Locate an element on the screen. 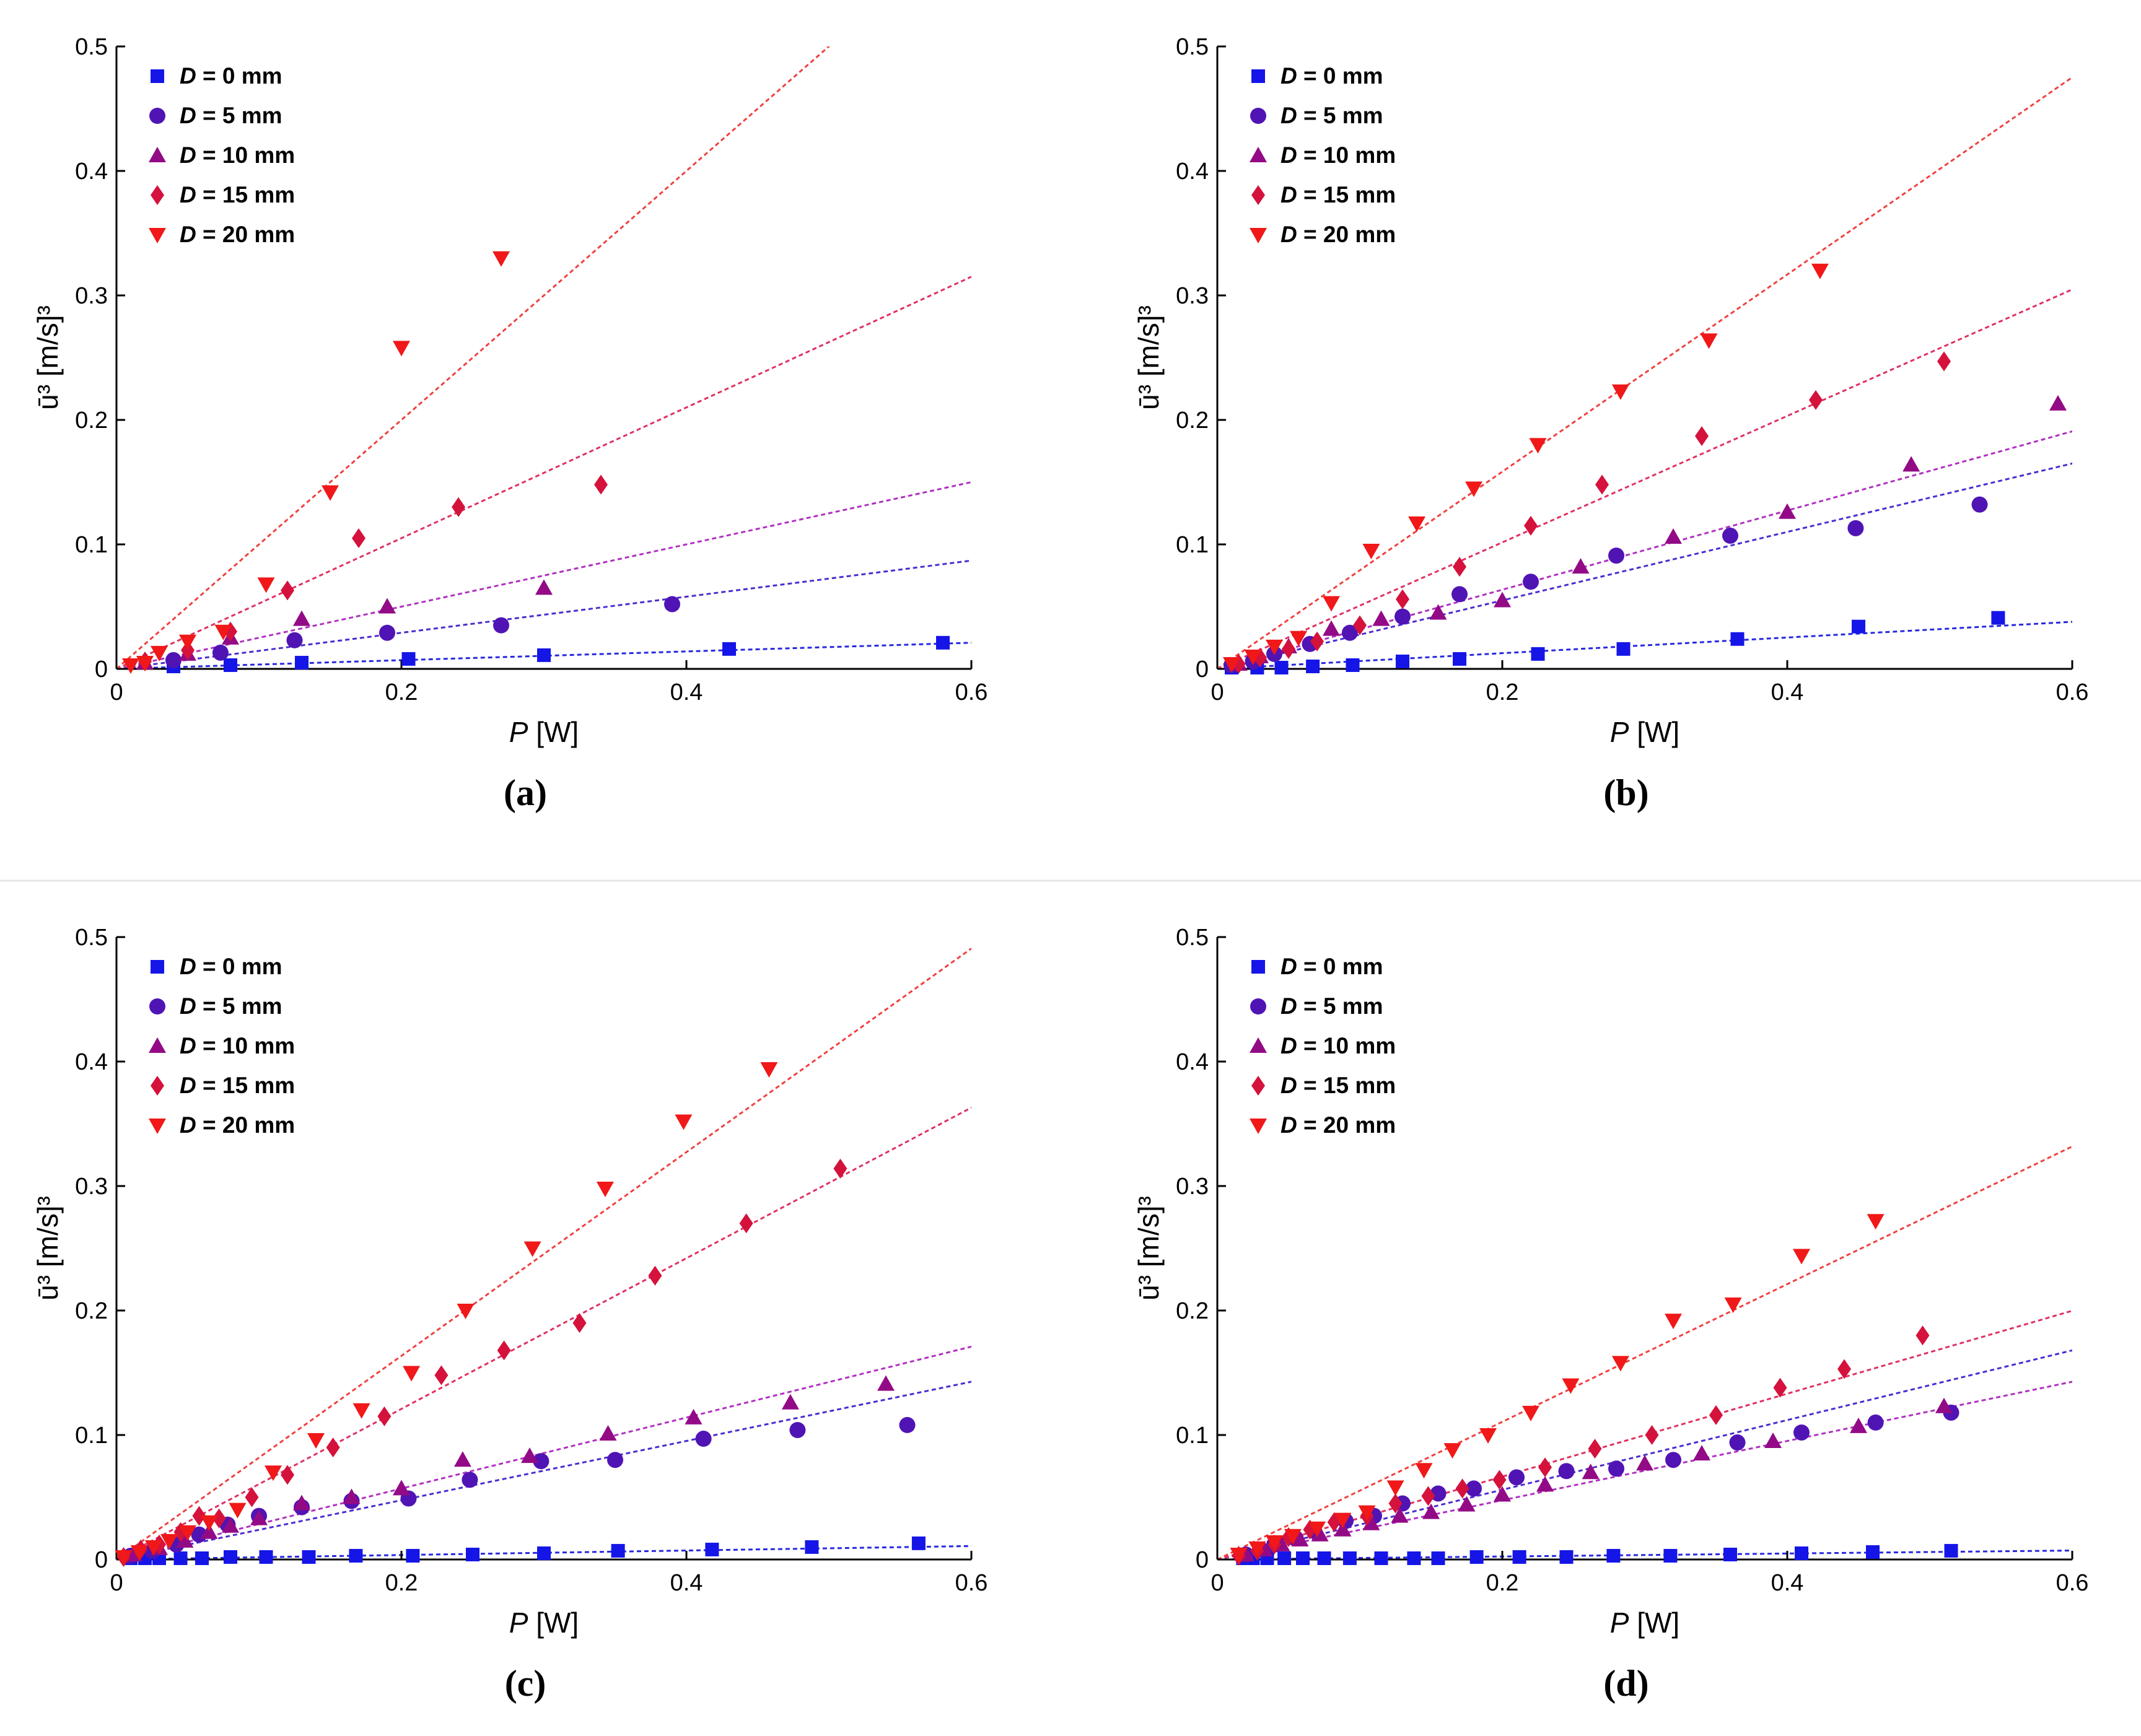 The width and height of the screenshot is (2141, 1736). panel-letter-label: (d) is located at coordinates (1625, 1683).